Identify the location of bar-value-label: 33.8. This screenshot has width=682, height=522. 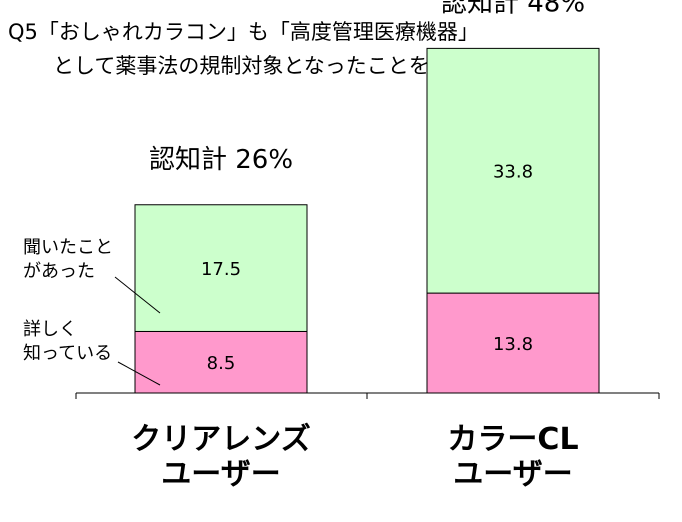
(513, 172).